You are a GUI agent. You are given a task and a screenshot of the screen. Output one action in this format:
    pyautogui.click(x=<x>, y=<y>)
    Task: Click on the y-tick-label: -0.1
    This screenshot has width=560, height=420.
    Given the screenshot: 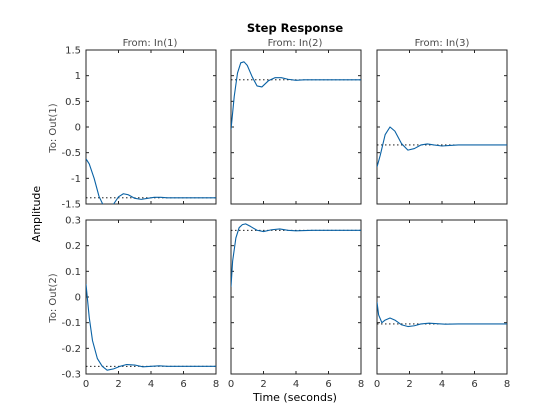 What is the action you would take?
    pyautogui.click(x=71, y=323)
    